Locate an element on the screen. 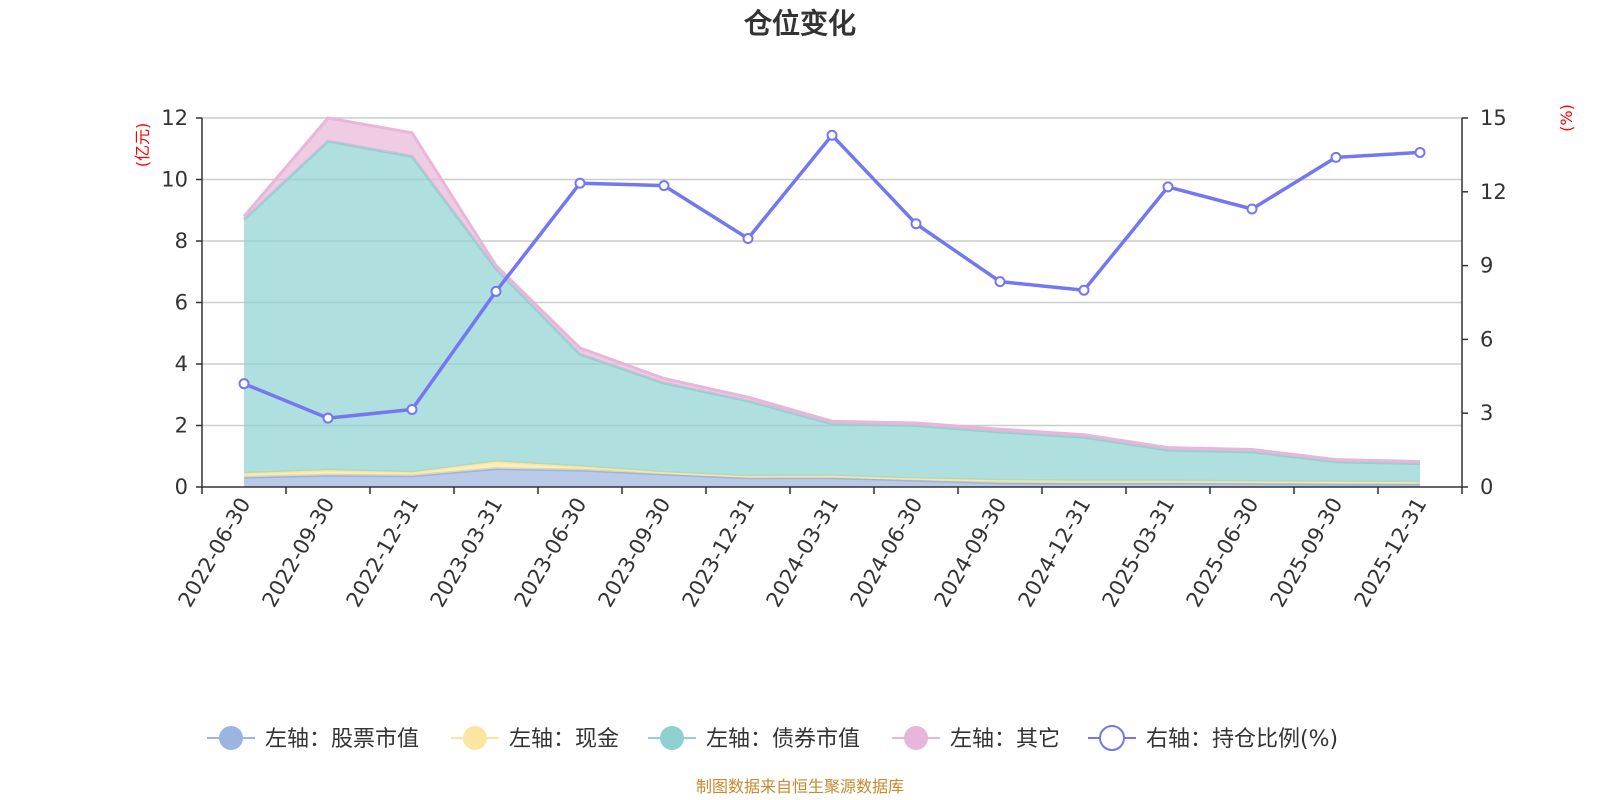 This screenshot has width=1600, height=800. x-tick-label: 2022-12-31 is located at coordinates (383, 553).